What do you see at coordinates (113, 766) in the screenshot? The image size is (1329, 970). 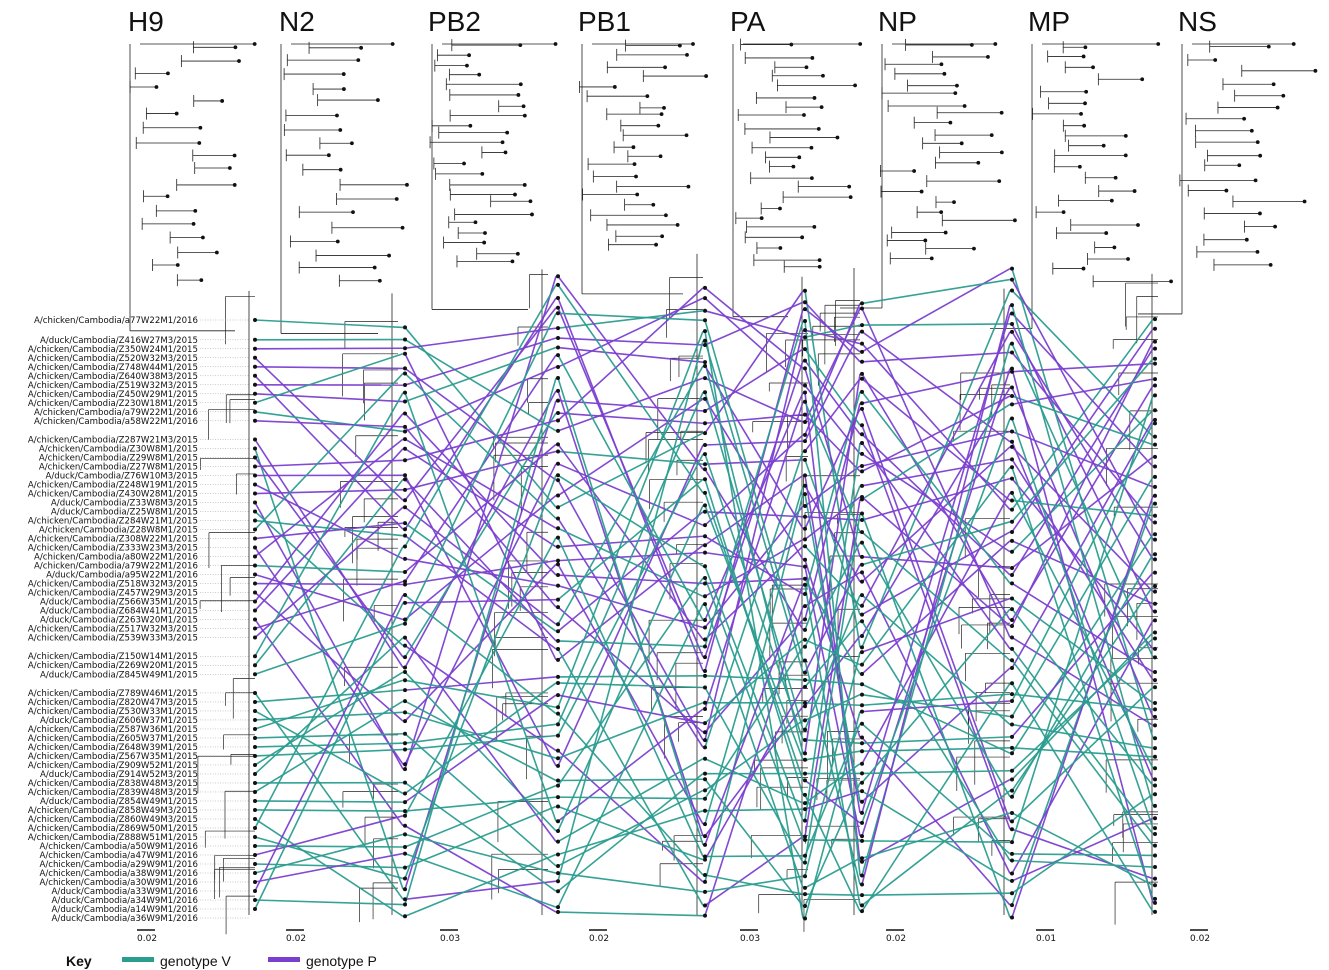 I see `taxon-label: A/chicken/Cambodia/Z909W52M1/2015` at bounding box center [113, 766].